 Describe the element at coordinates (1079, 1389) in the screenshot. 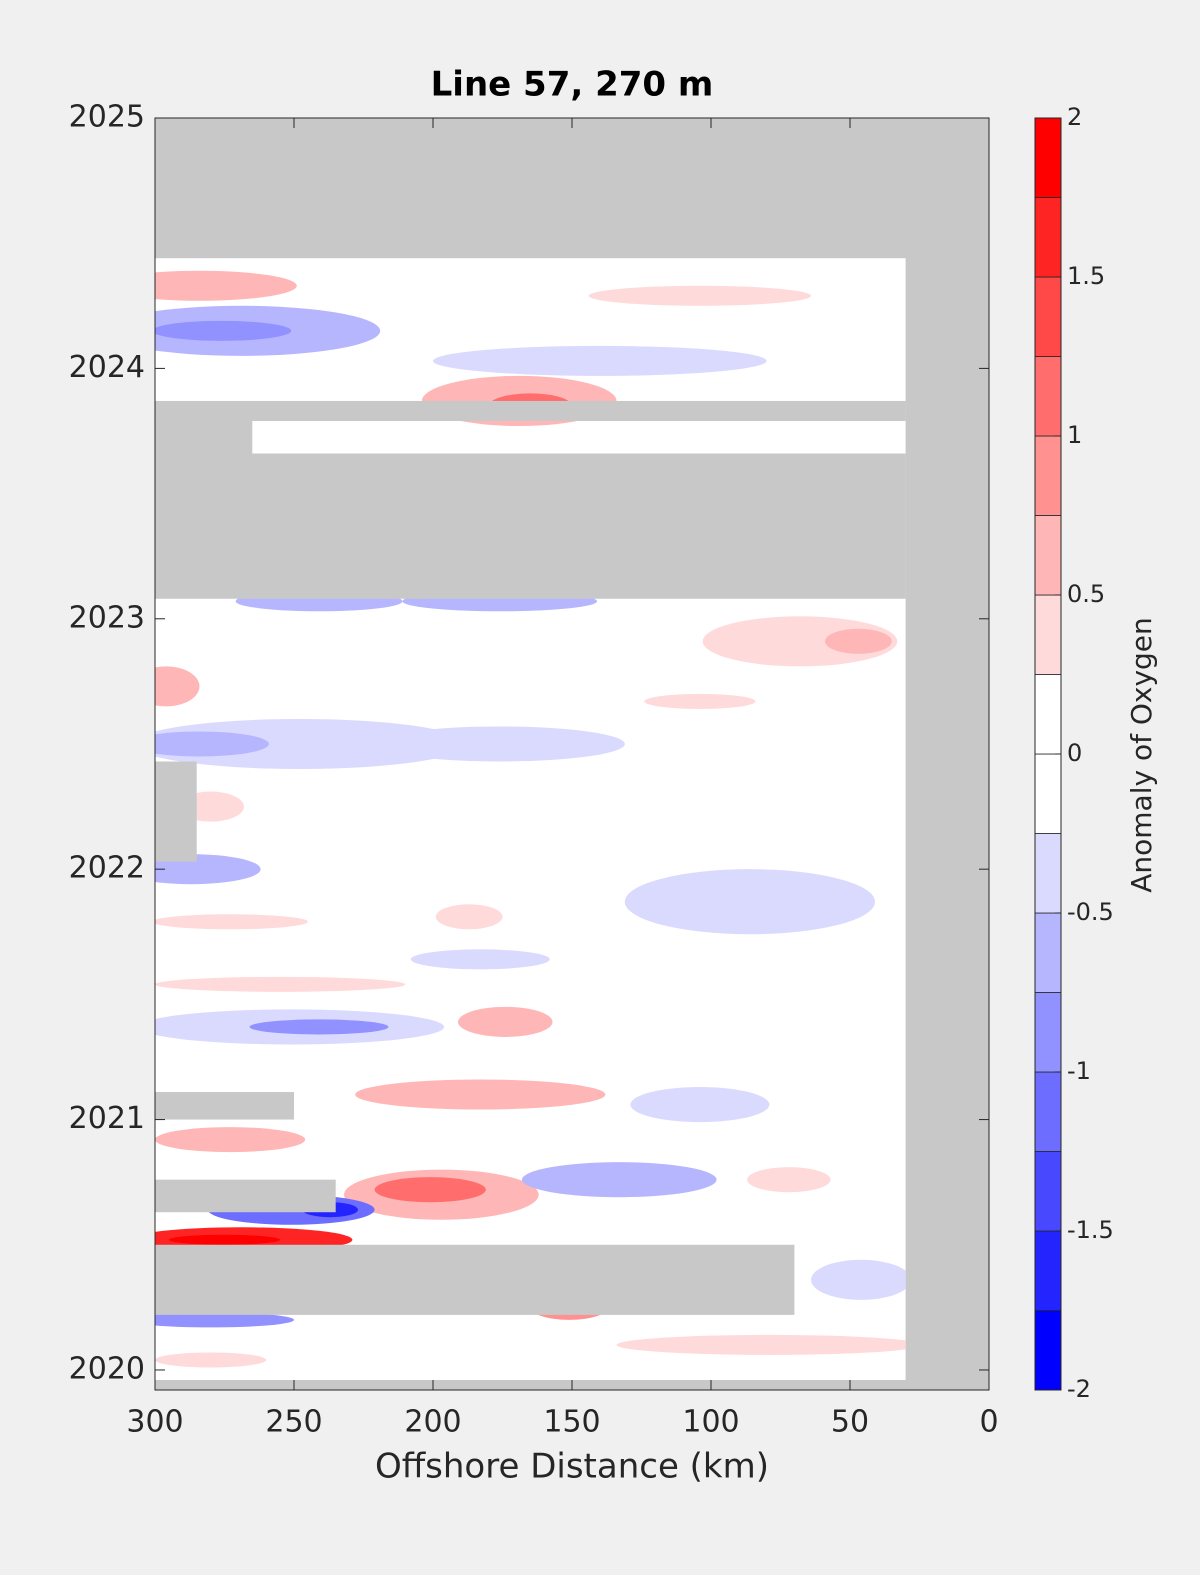

I see `colorbar-tick-label: -2` at that location.